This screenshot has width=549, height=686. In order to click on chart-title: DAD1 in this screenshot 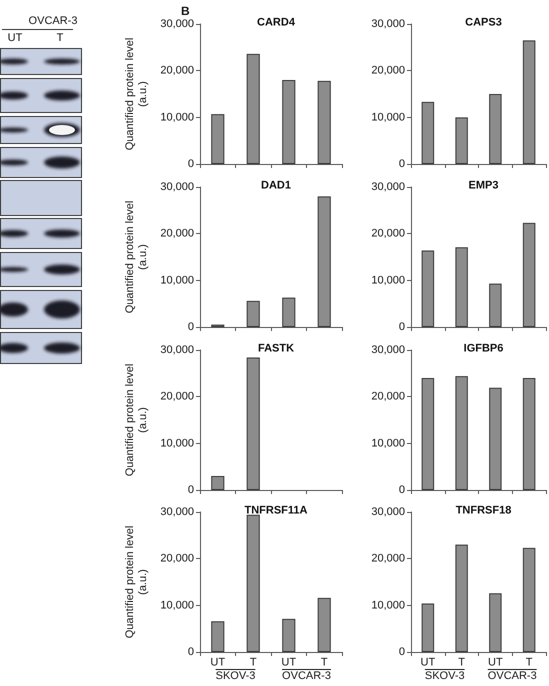, I will do `click(276, 186)`.